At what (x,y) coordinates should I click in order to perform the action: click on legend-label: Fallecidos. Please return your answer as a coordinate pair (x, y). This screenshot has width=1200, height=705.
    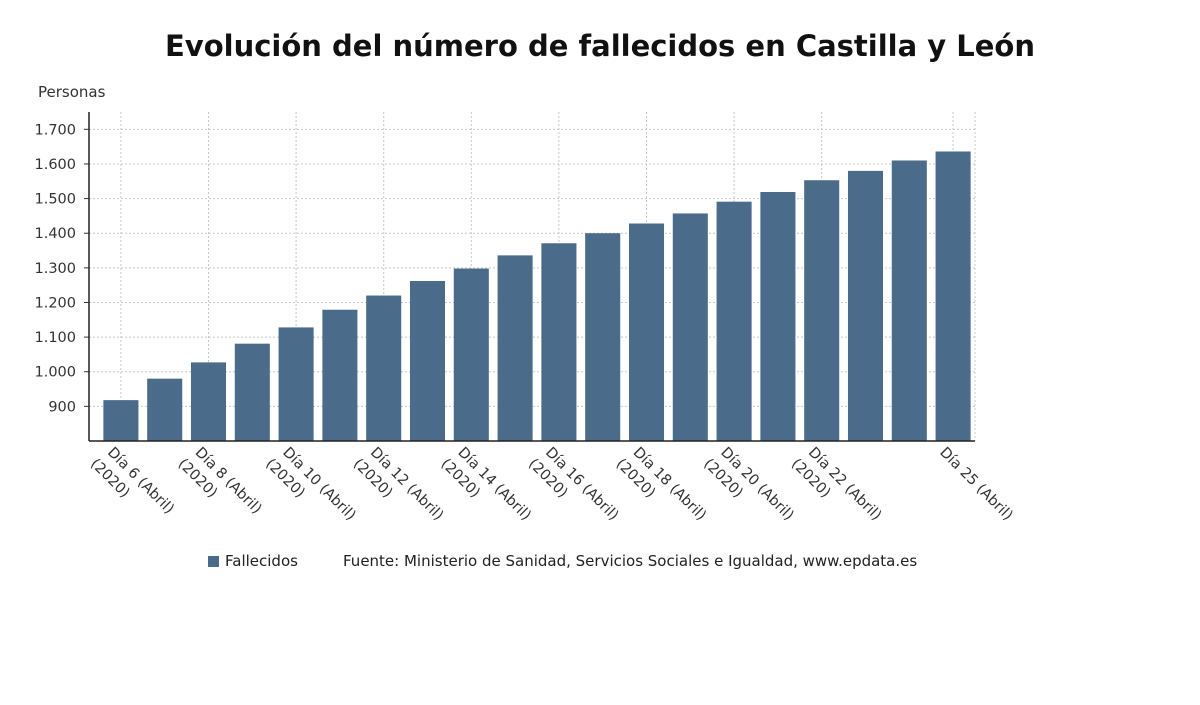
    Looking at the image, I should click on (261, 561).